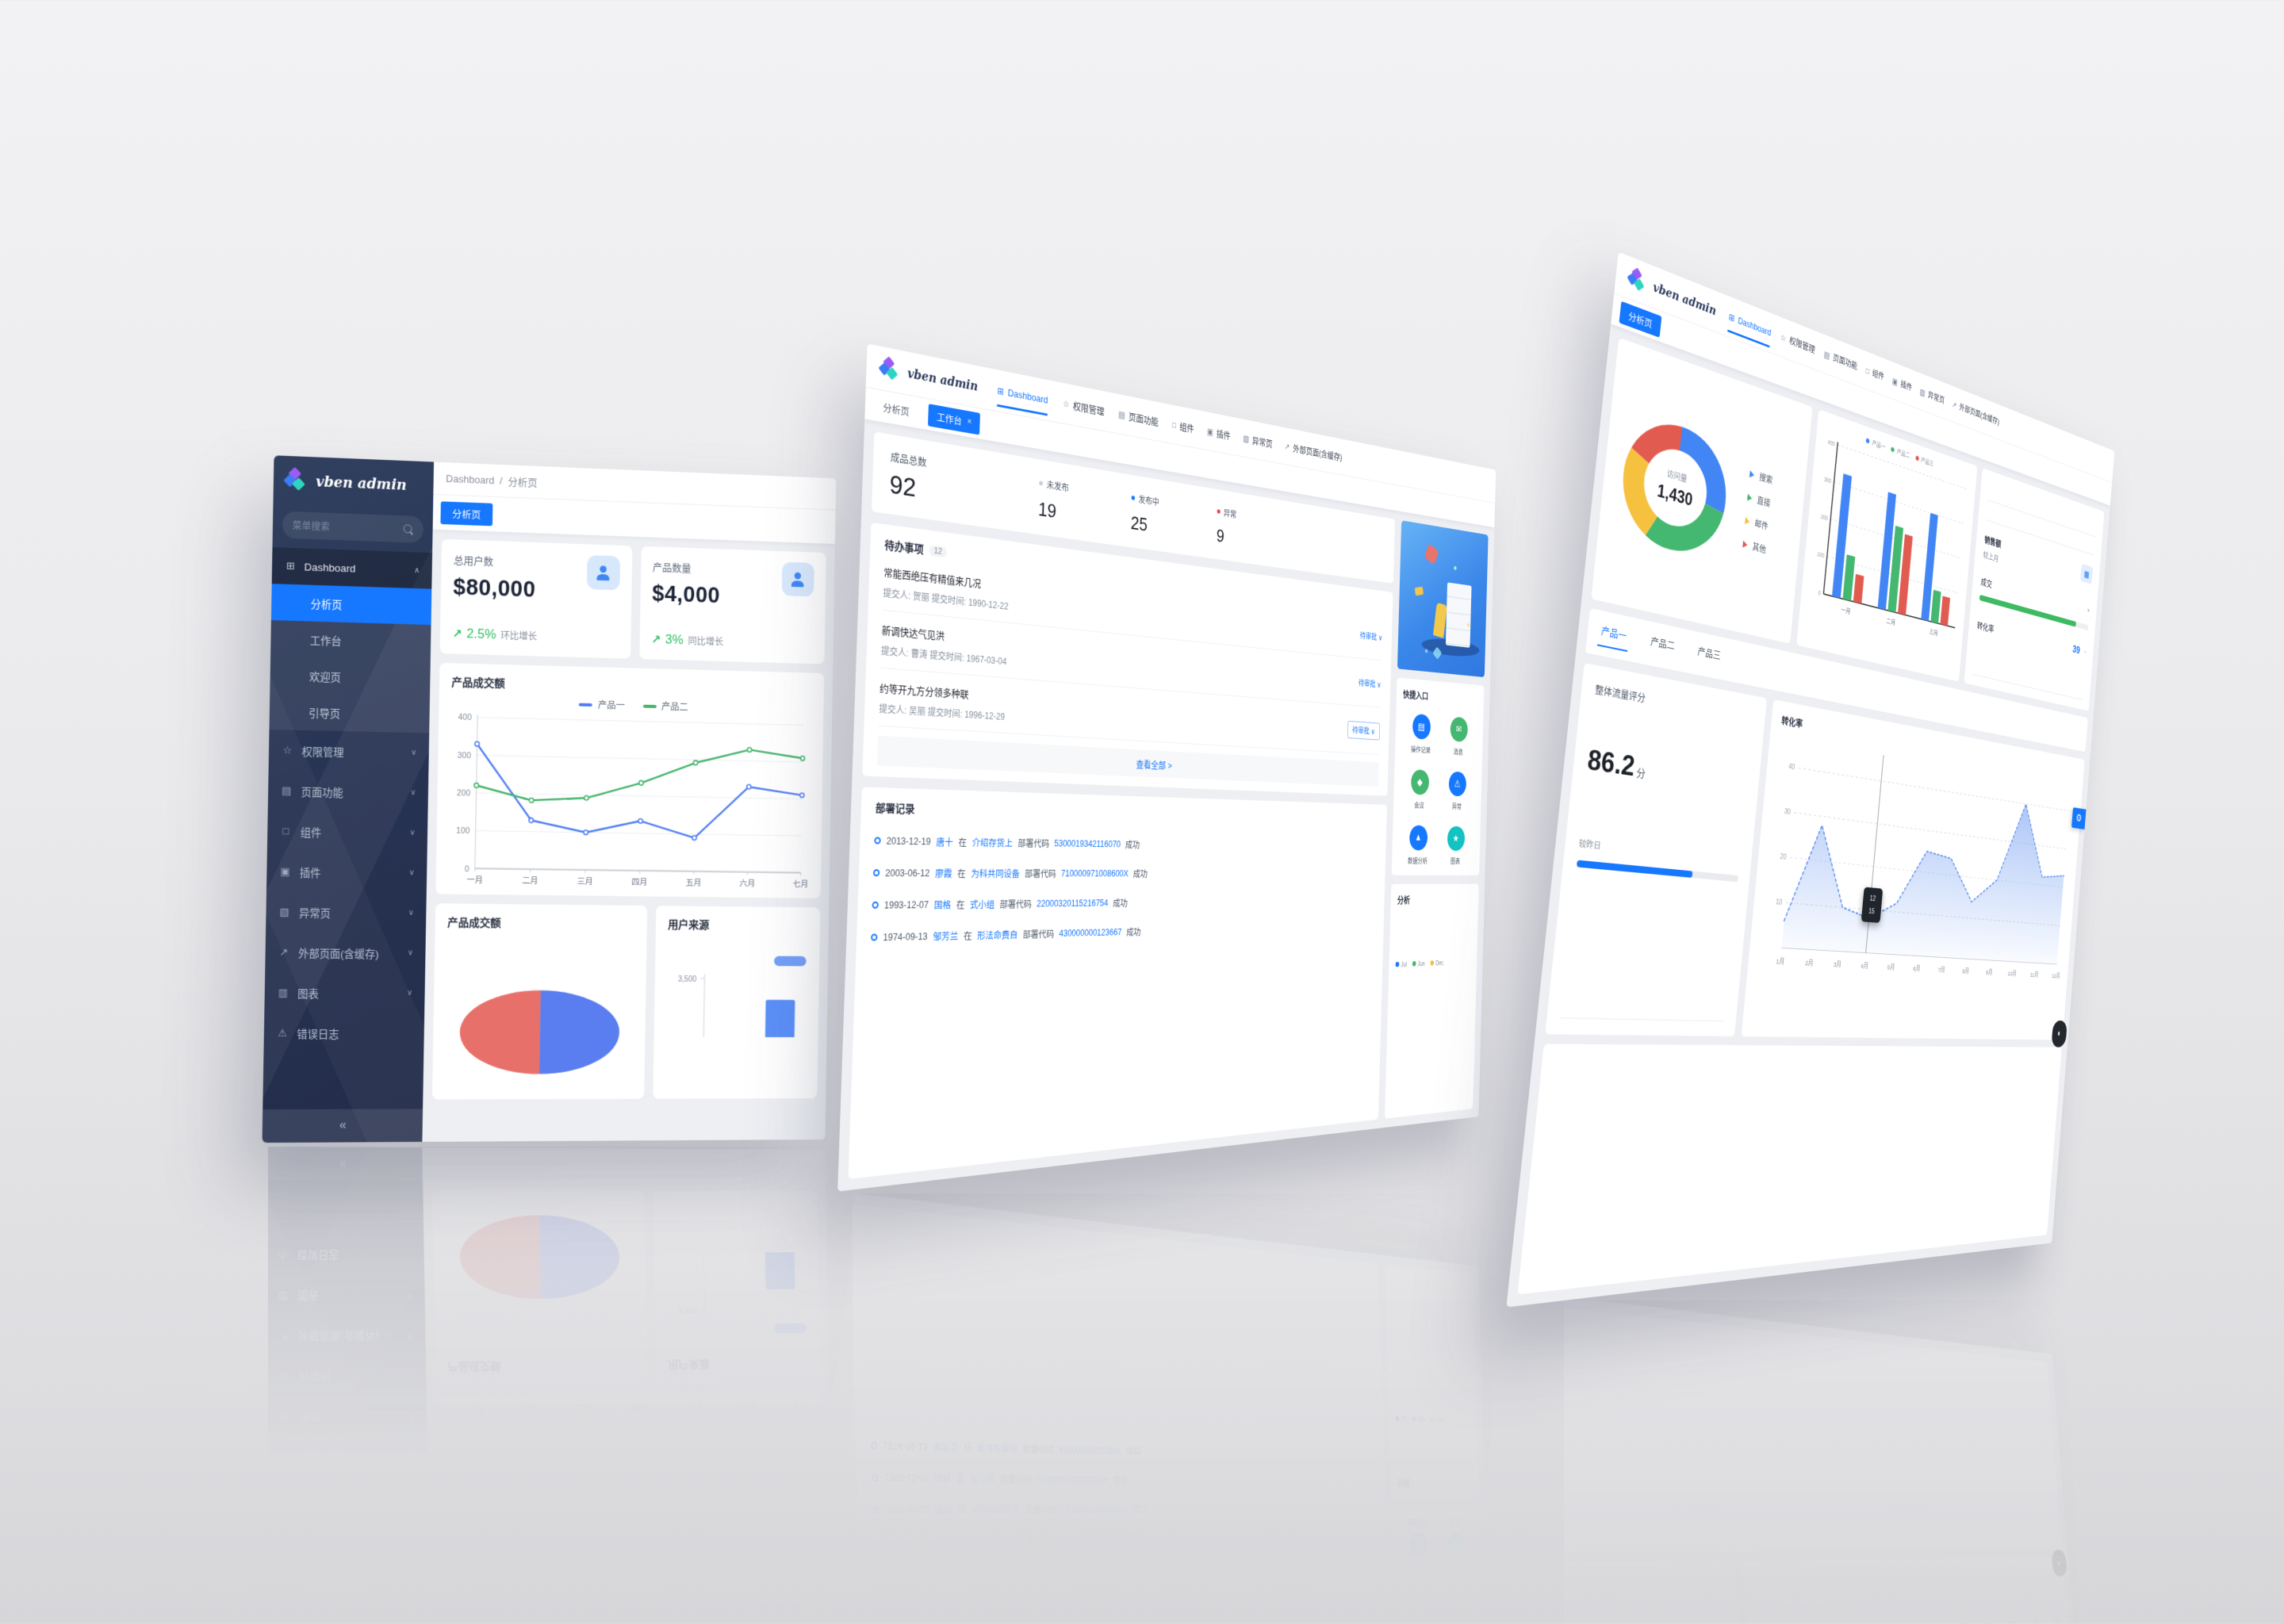  Describe the element at coordinates (1613, 637) in the screenshot. I see `tab-product-1: 产品一` at that location.